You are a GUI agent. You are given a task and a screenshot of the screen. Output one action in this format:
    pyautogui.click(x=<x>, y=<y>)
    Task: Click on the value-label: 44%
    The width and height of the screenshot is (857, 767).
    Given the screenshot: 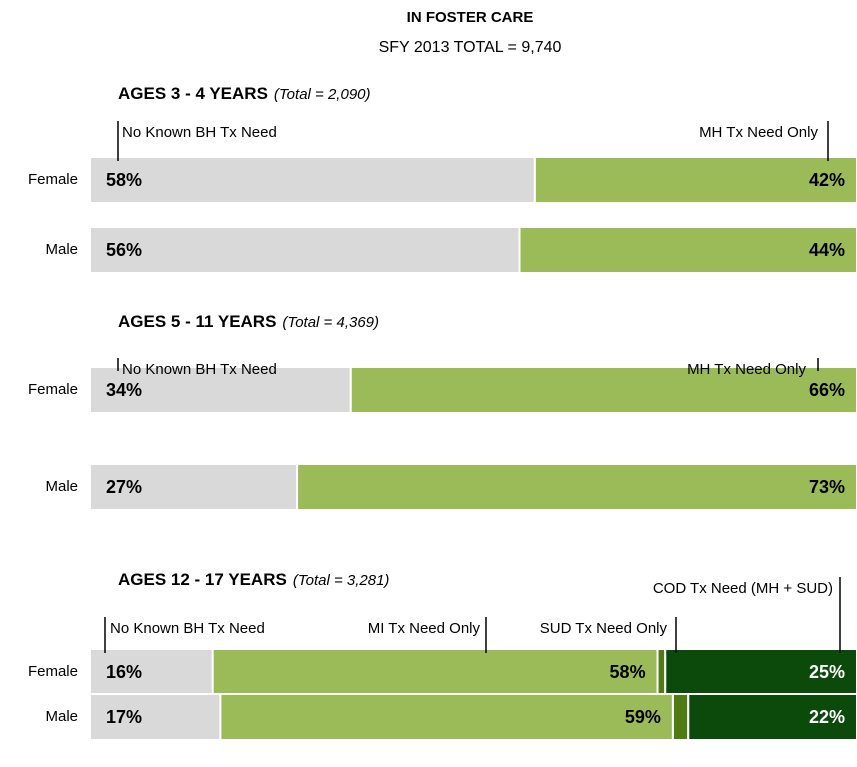 What is the action you would take?
    pyautogui.click(x=827, y=250)
    